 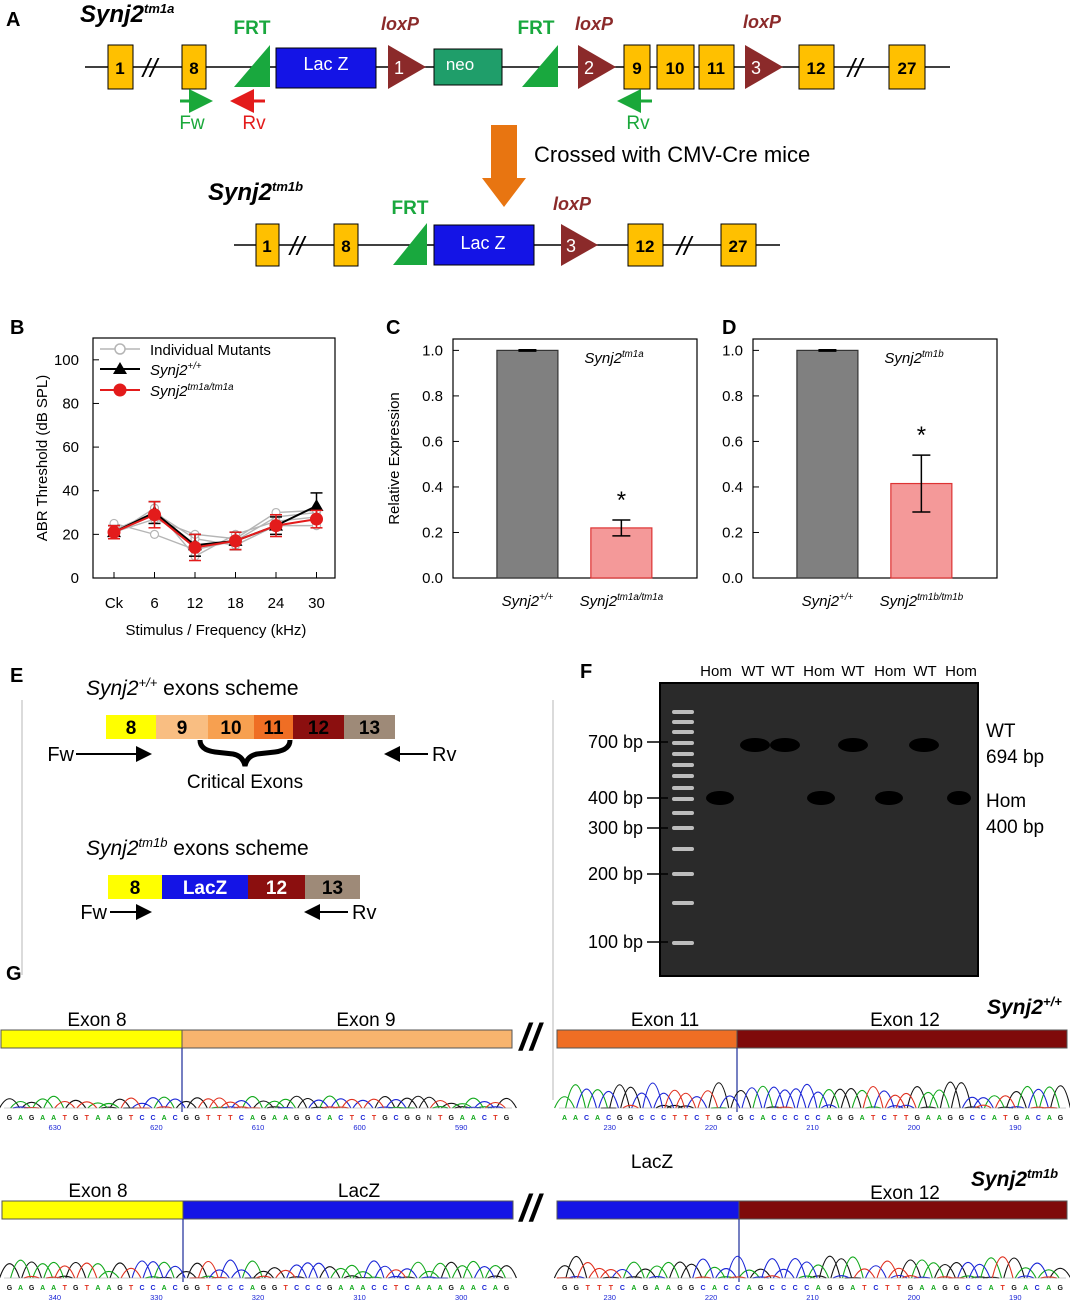 I want to click on abr-xtick-label: 6, so click(x=154, y=603).